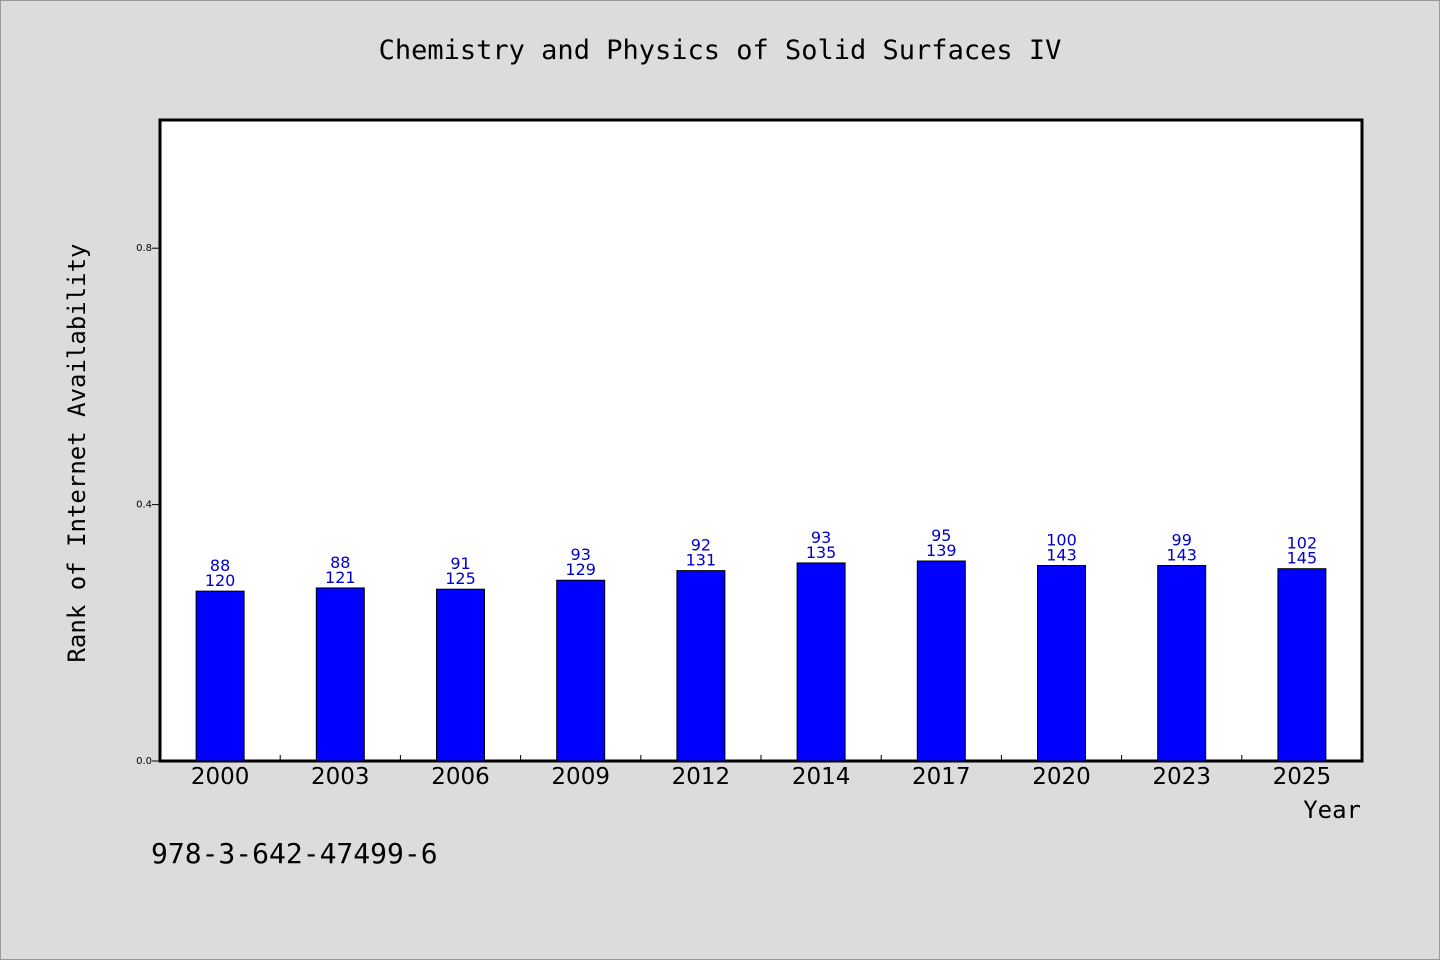 Image resolution: width=1440 pixels, height=960 pixels. I want to click on x-tick-label: 2020, so click(1061, 777).